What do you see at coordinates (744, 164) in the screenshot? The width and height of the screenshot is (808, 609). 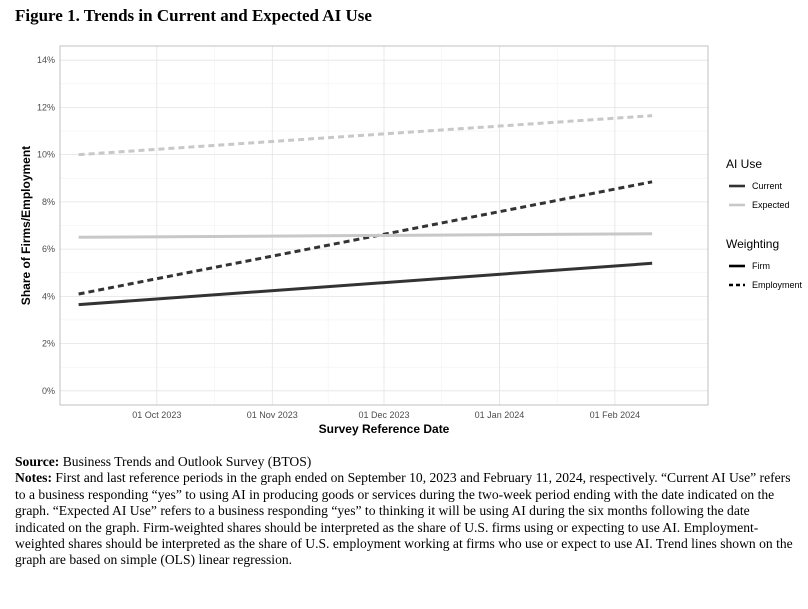 I see `legend-title-ai-use: AI Use` at bounding box center [744, 164].